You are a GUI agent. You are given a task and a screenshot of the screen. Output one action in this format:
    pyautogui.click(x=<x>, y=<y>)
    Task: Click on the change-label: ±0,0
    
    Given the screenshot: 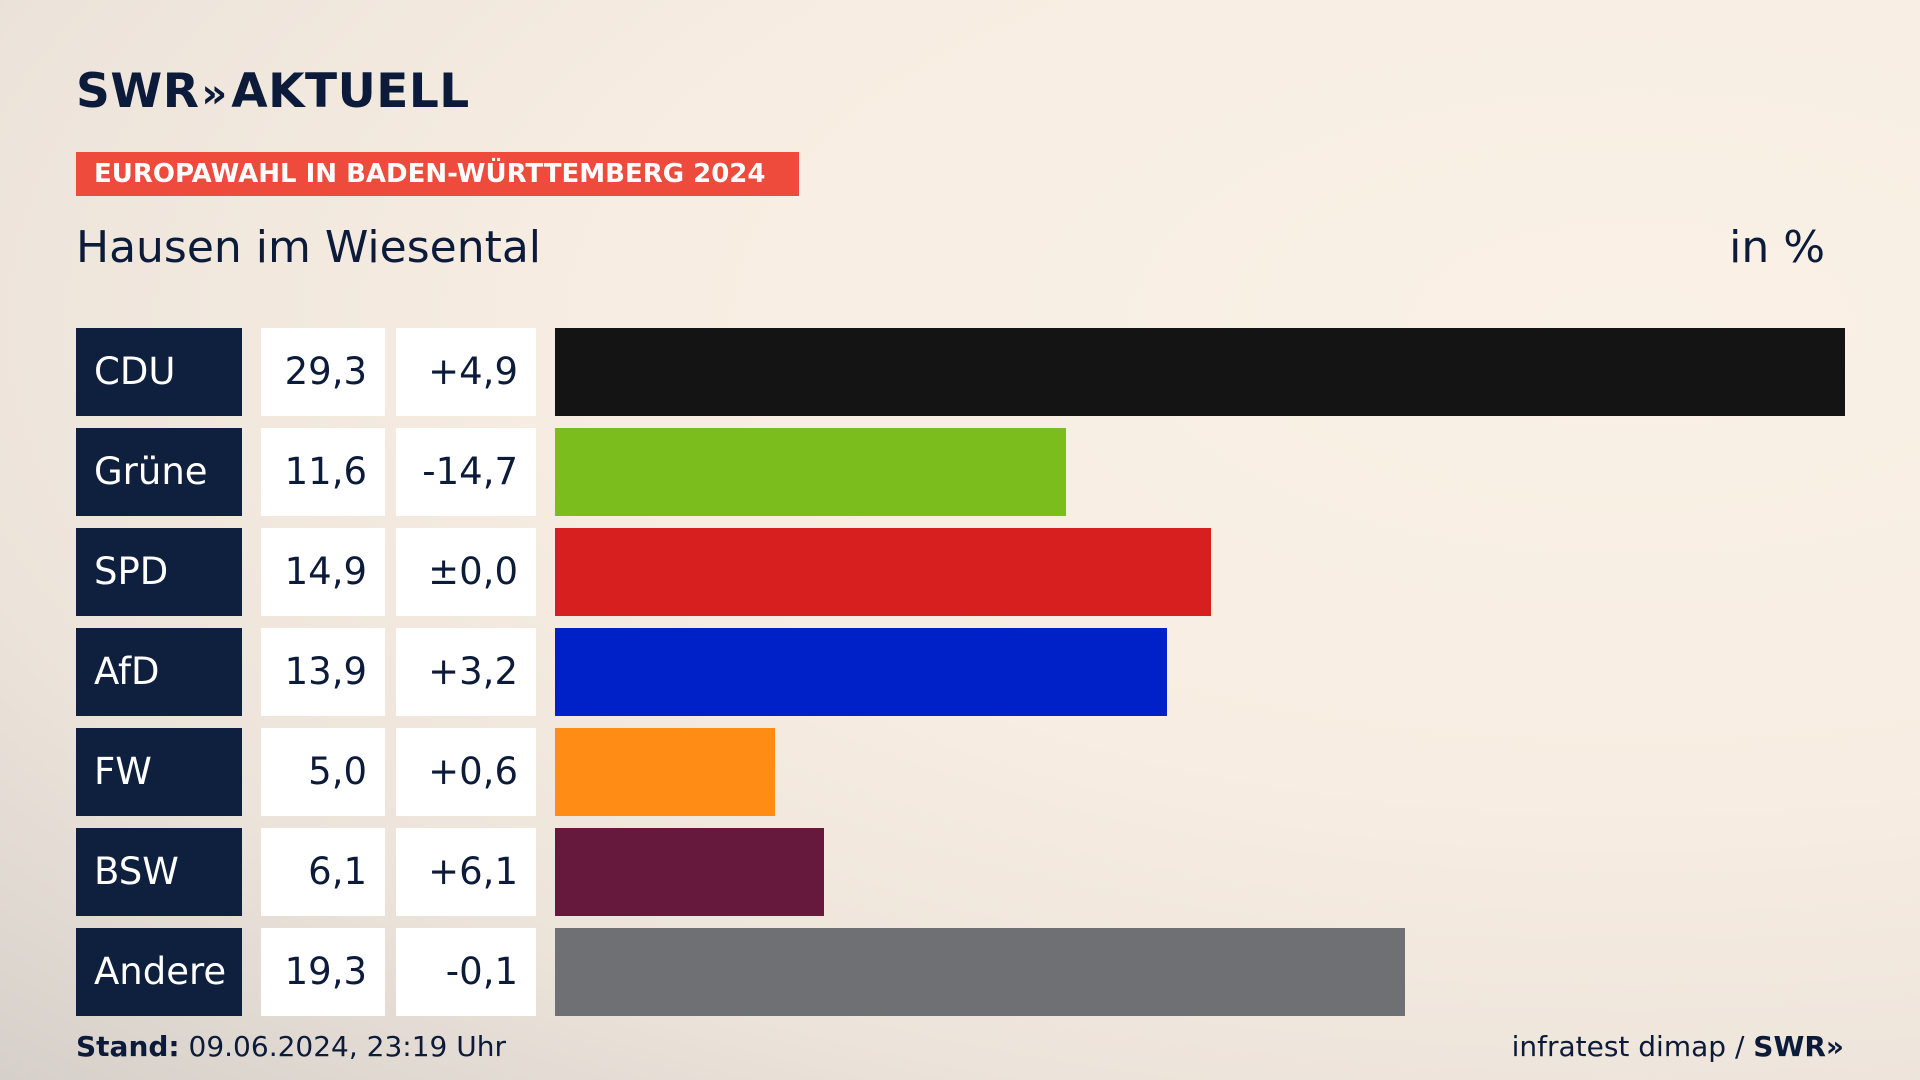 What is the action you would take?
    pyautogui.click(x=466, y=572)
    